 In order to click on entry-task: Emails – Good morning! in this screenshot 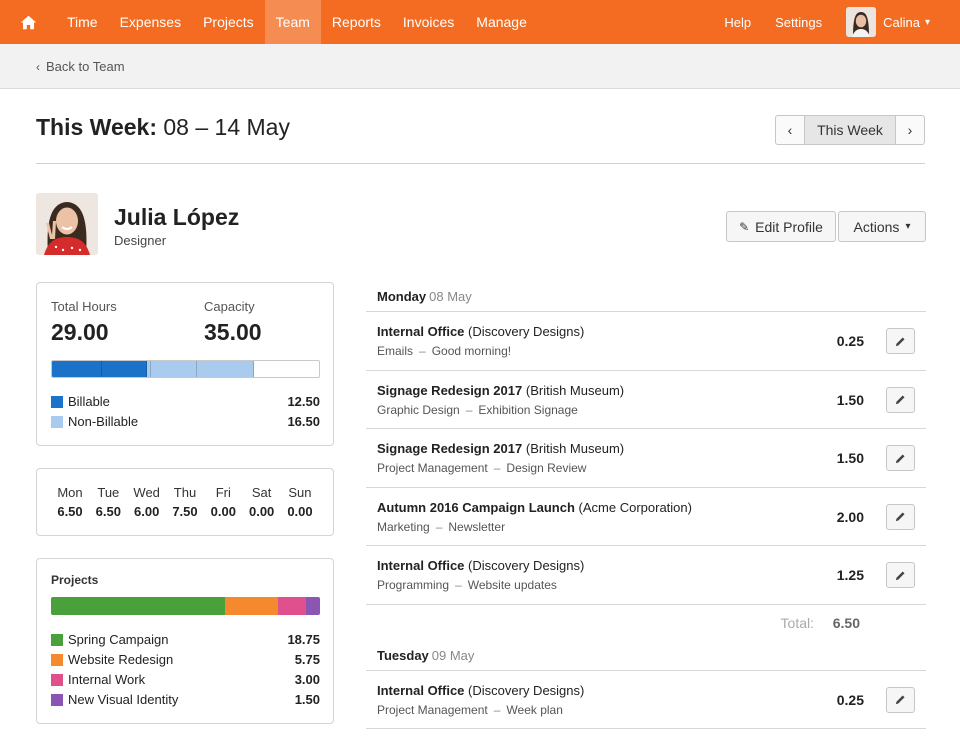, I will do `click(444, 351)`.